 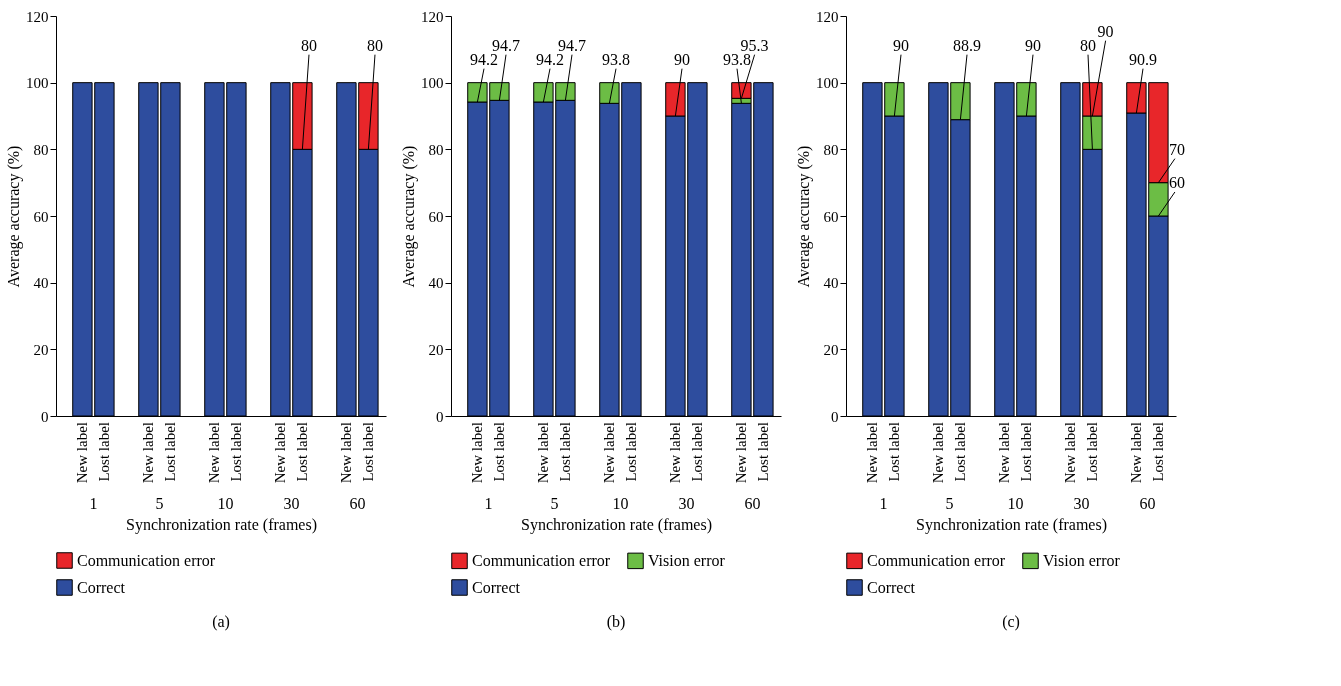 What do you see at coordinates (1143, 59) in the screenshot?
I see `data-label: 90.9` at bounding box center [1143, 59].